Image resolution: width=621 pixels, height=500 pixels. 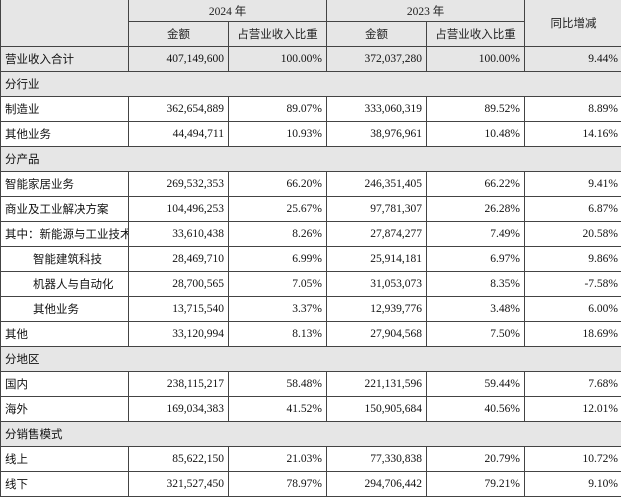 What do you see at coordinates (227, 11) in the screenshot?
I see `header-cell: 2024 年` at bounding box center [227, 11].